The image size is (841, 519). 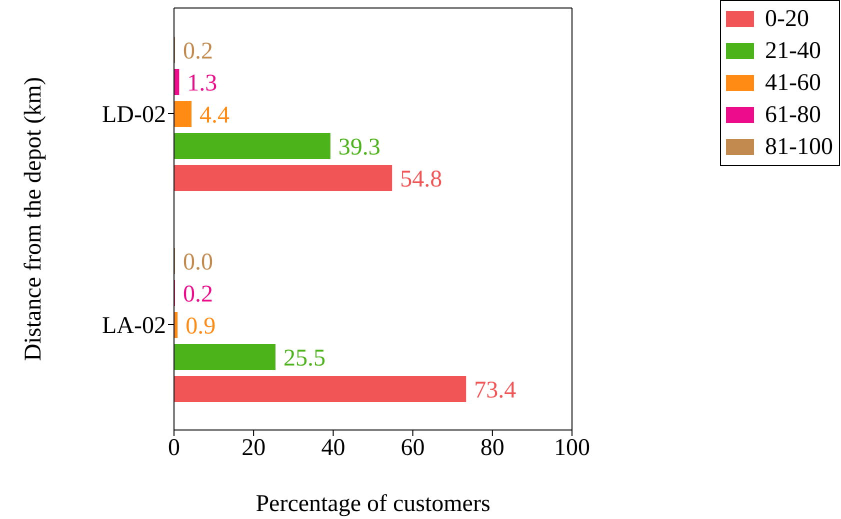 What do you see at coordinates (495, 390) in the screenshot?
I see `data-label: 73.4` at bounding box center [495, 390].